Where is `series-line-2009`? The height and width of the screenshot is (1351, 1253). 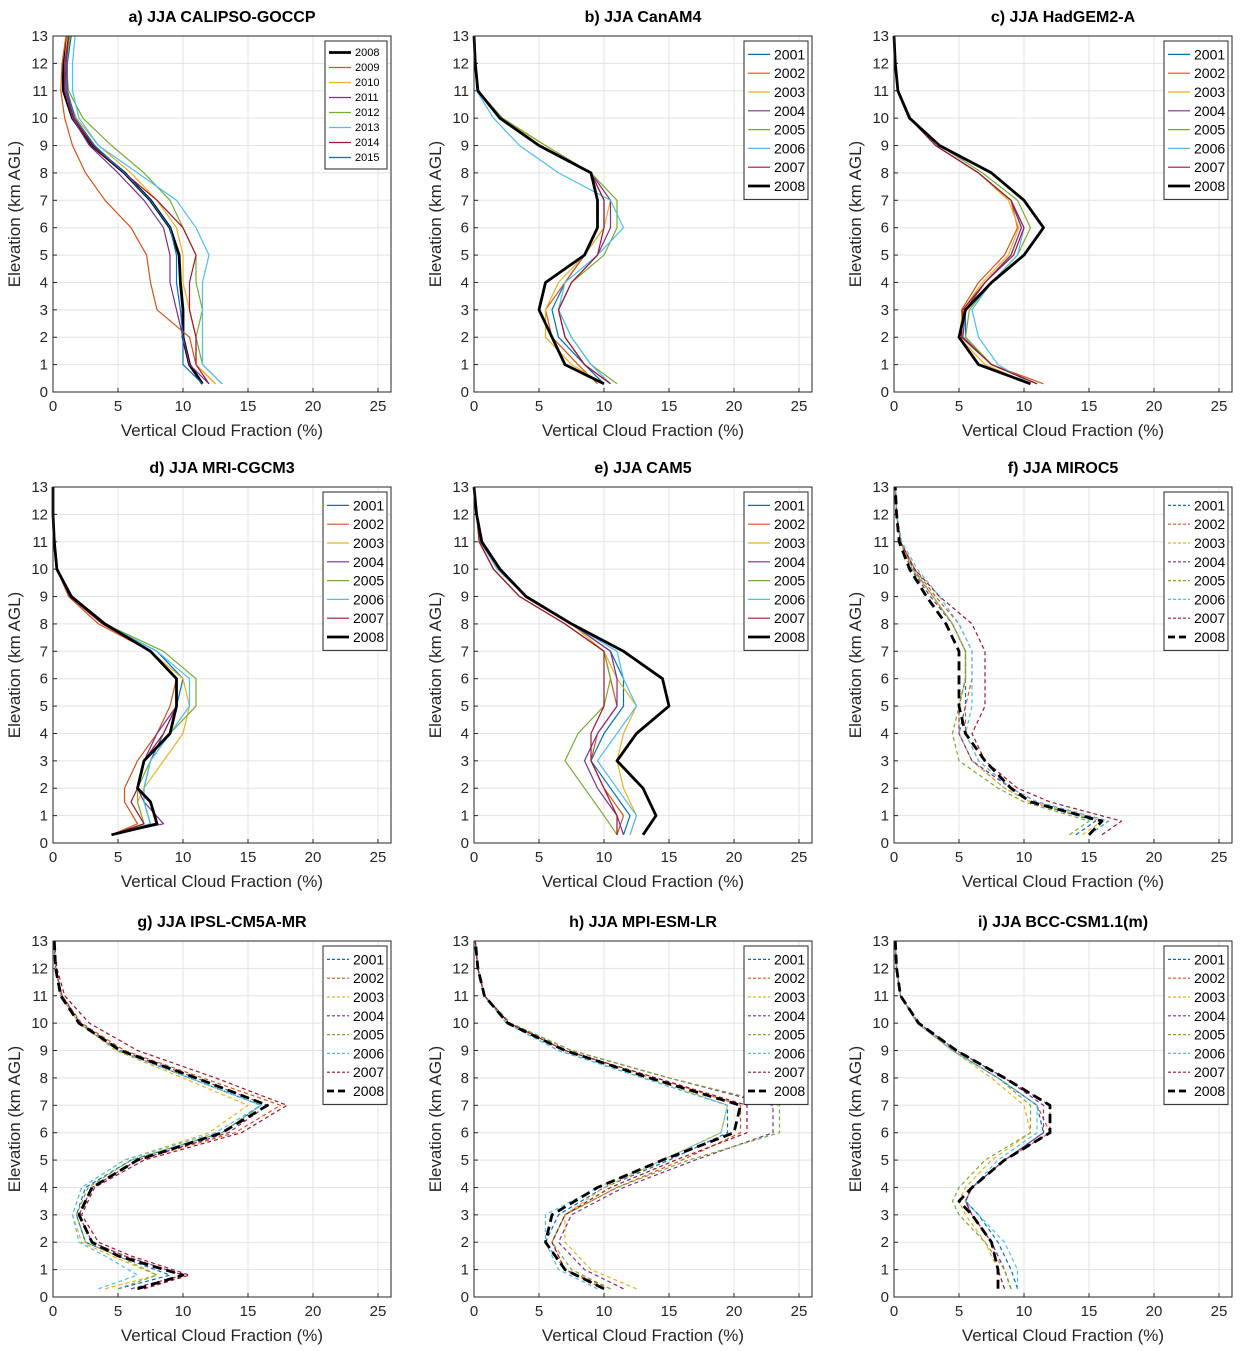 series-line-2009 is located at coordinates (138, 210).